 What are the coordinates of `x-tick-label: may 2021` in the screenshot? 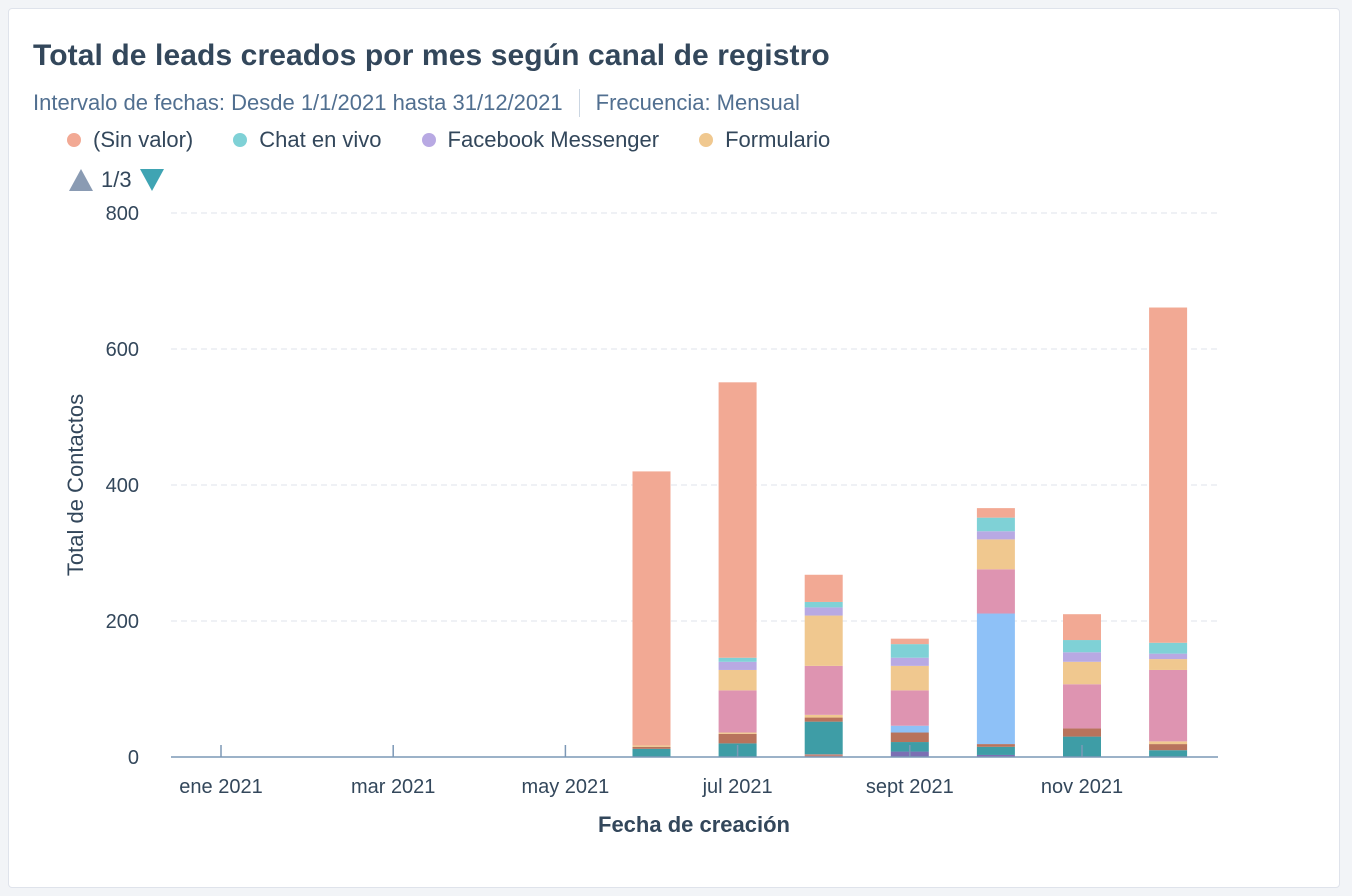 It's located at (565, 787).